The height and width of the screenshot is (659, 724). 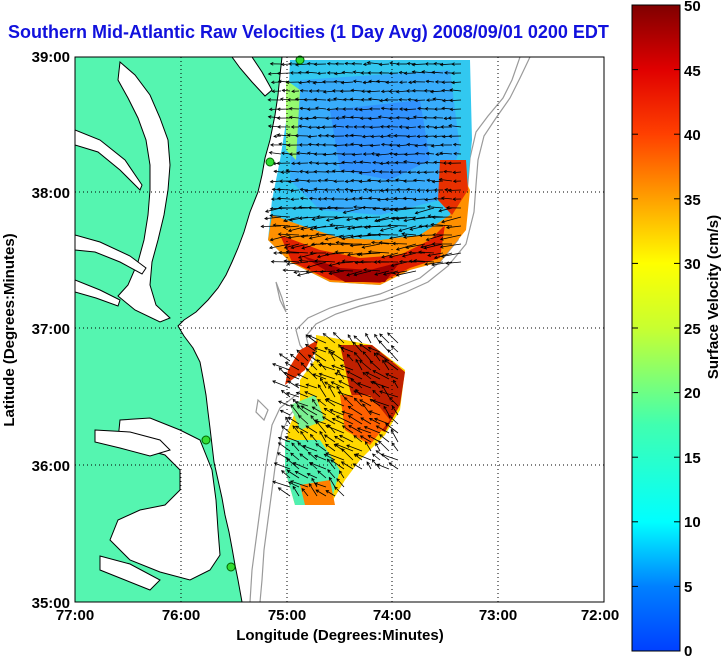 I want to click on pamlico-sound, so click(x=165, y=499).